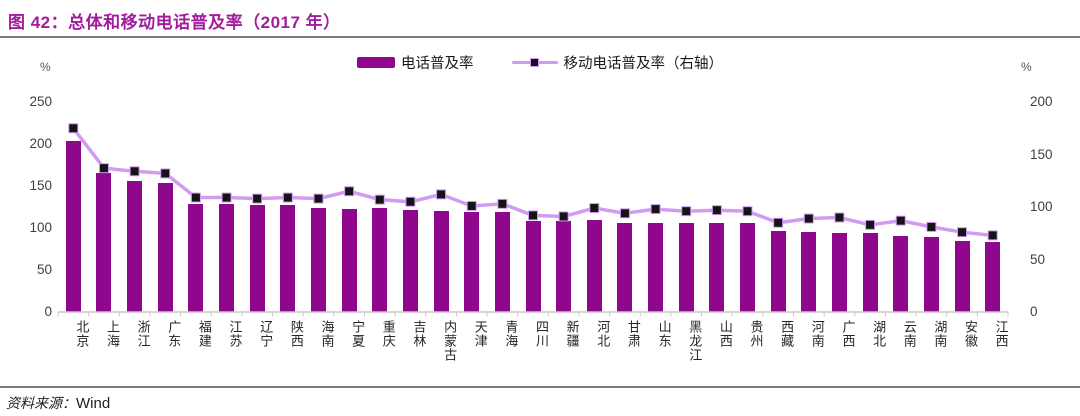 This screenshot has width=1080, height=416. Describe the element at coordinates (879, 334) in the screenshot. I see `x-axis-label-湖北: 湖北` at that location.